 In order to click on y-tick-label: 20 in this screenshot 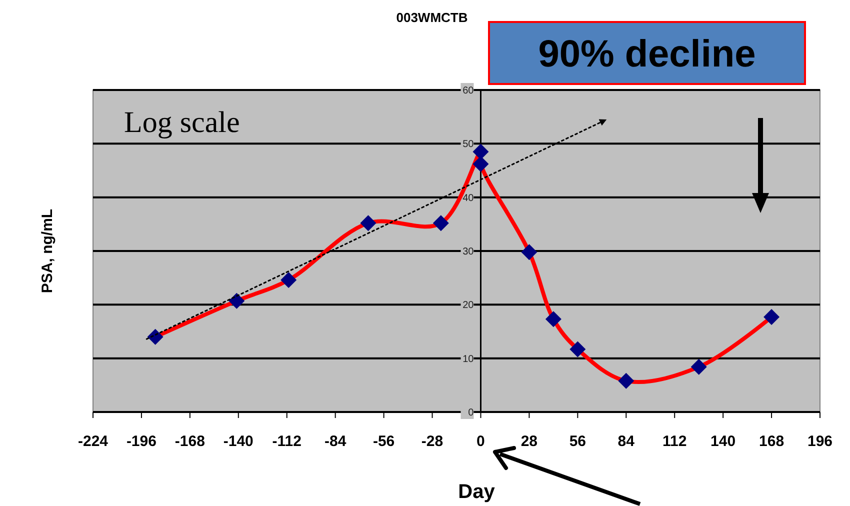, I will do `click(468, 306)`.